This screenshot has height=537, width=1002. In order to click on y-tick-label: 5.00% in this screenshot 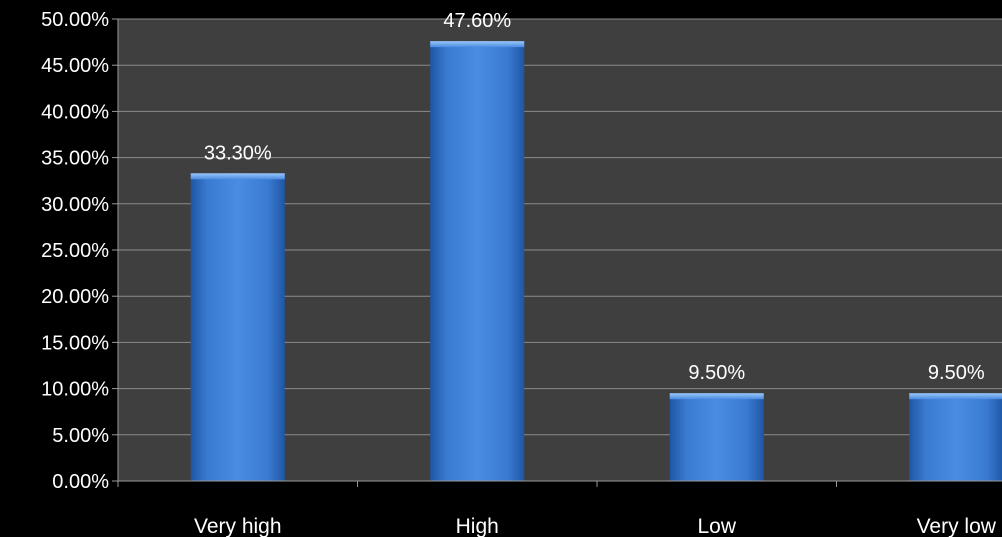, I will do `click(80, 436)`.